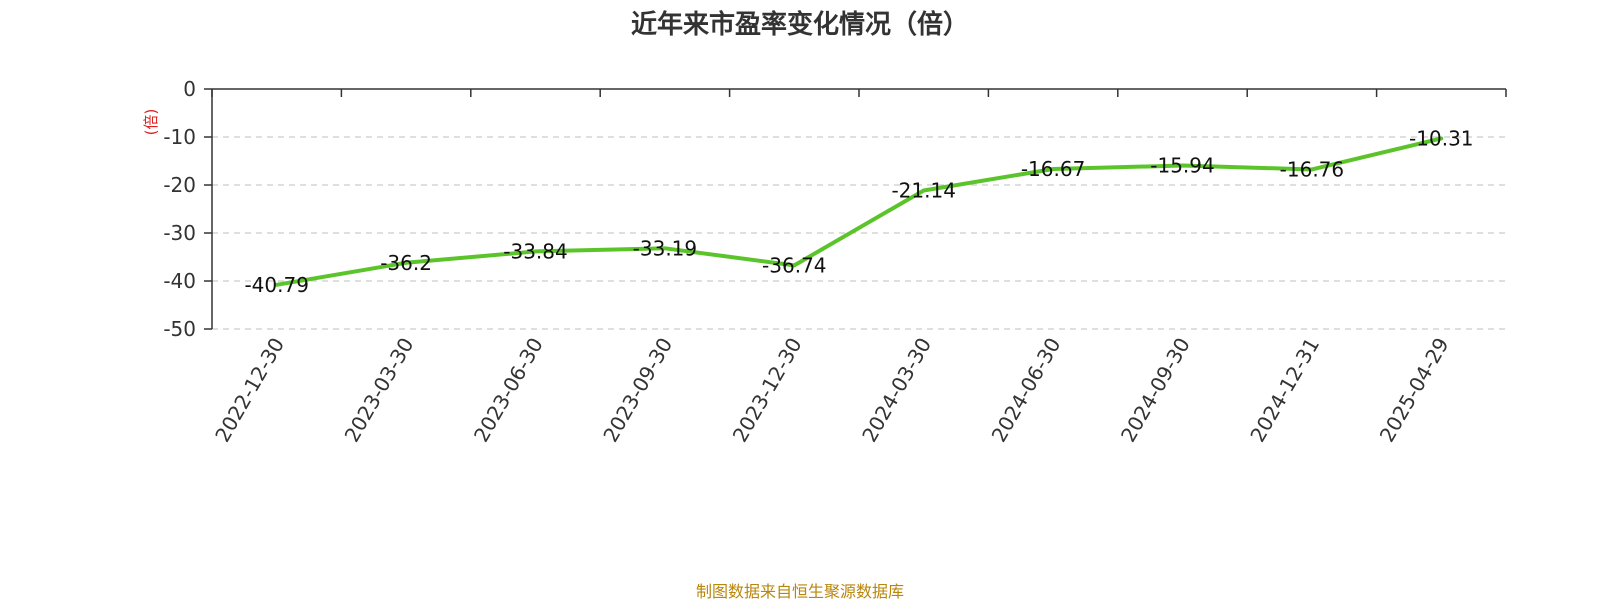 This screenshot has width=1600, height=602. Describe the element at coordinates (179, 329) in the screenshot. I see `y-tick-label: -50` at that location.